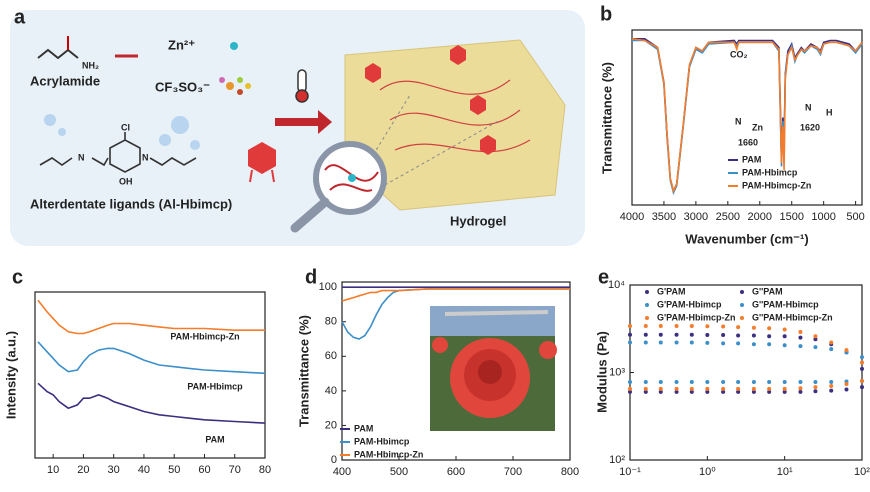 This screenshot has height=492, width=870. I want to click on legend-label: G''PAM, so click(767, 291).